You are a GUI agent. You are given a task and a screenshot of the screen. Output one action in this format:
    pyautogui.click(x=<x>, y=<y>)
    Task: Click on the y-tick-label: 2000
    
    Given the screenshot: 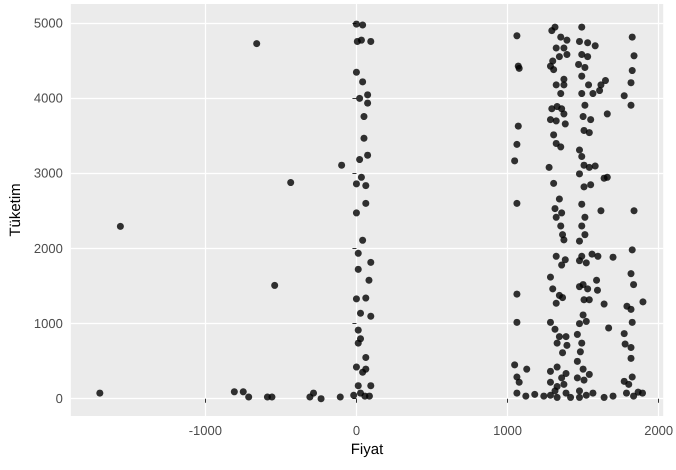 What is the action you would take?
    pyautogui.click(x=48, y=248)
    